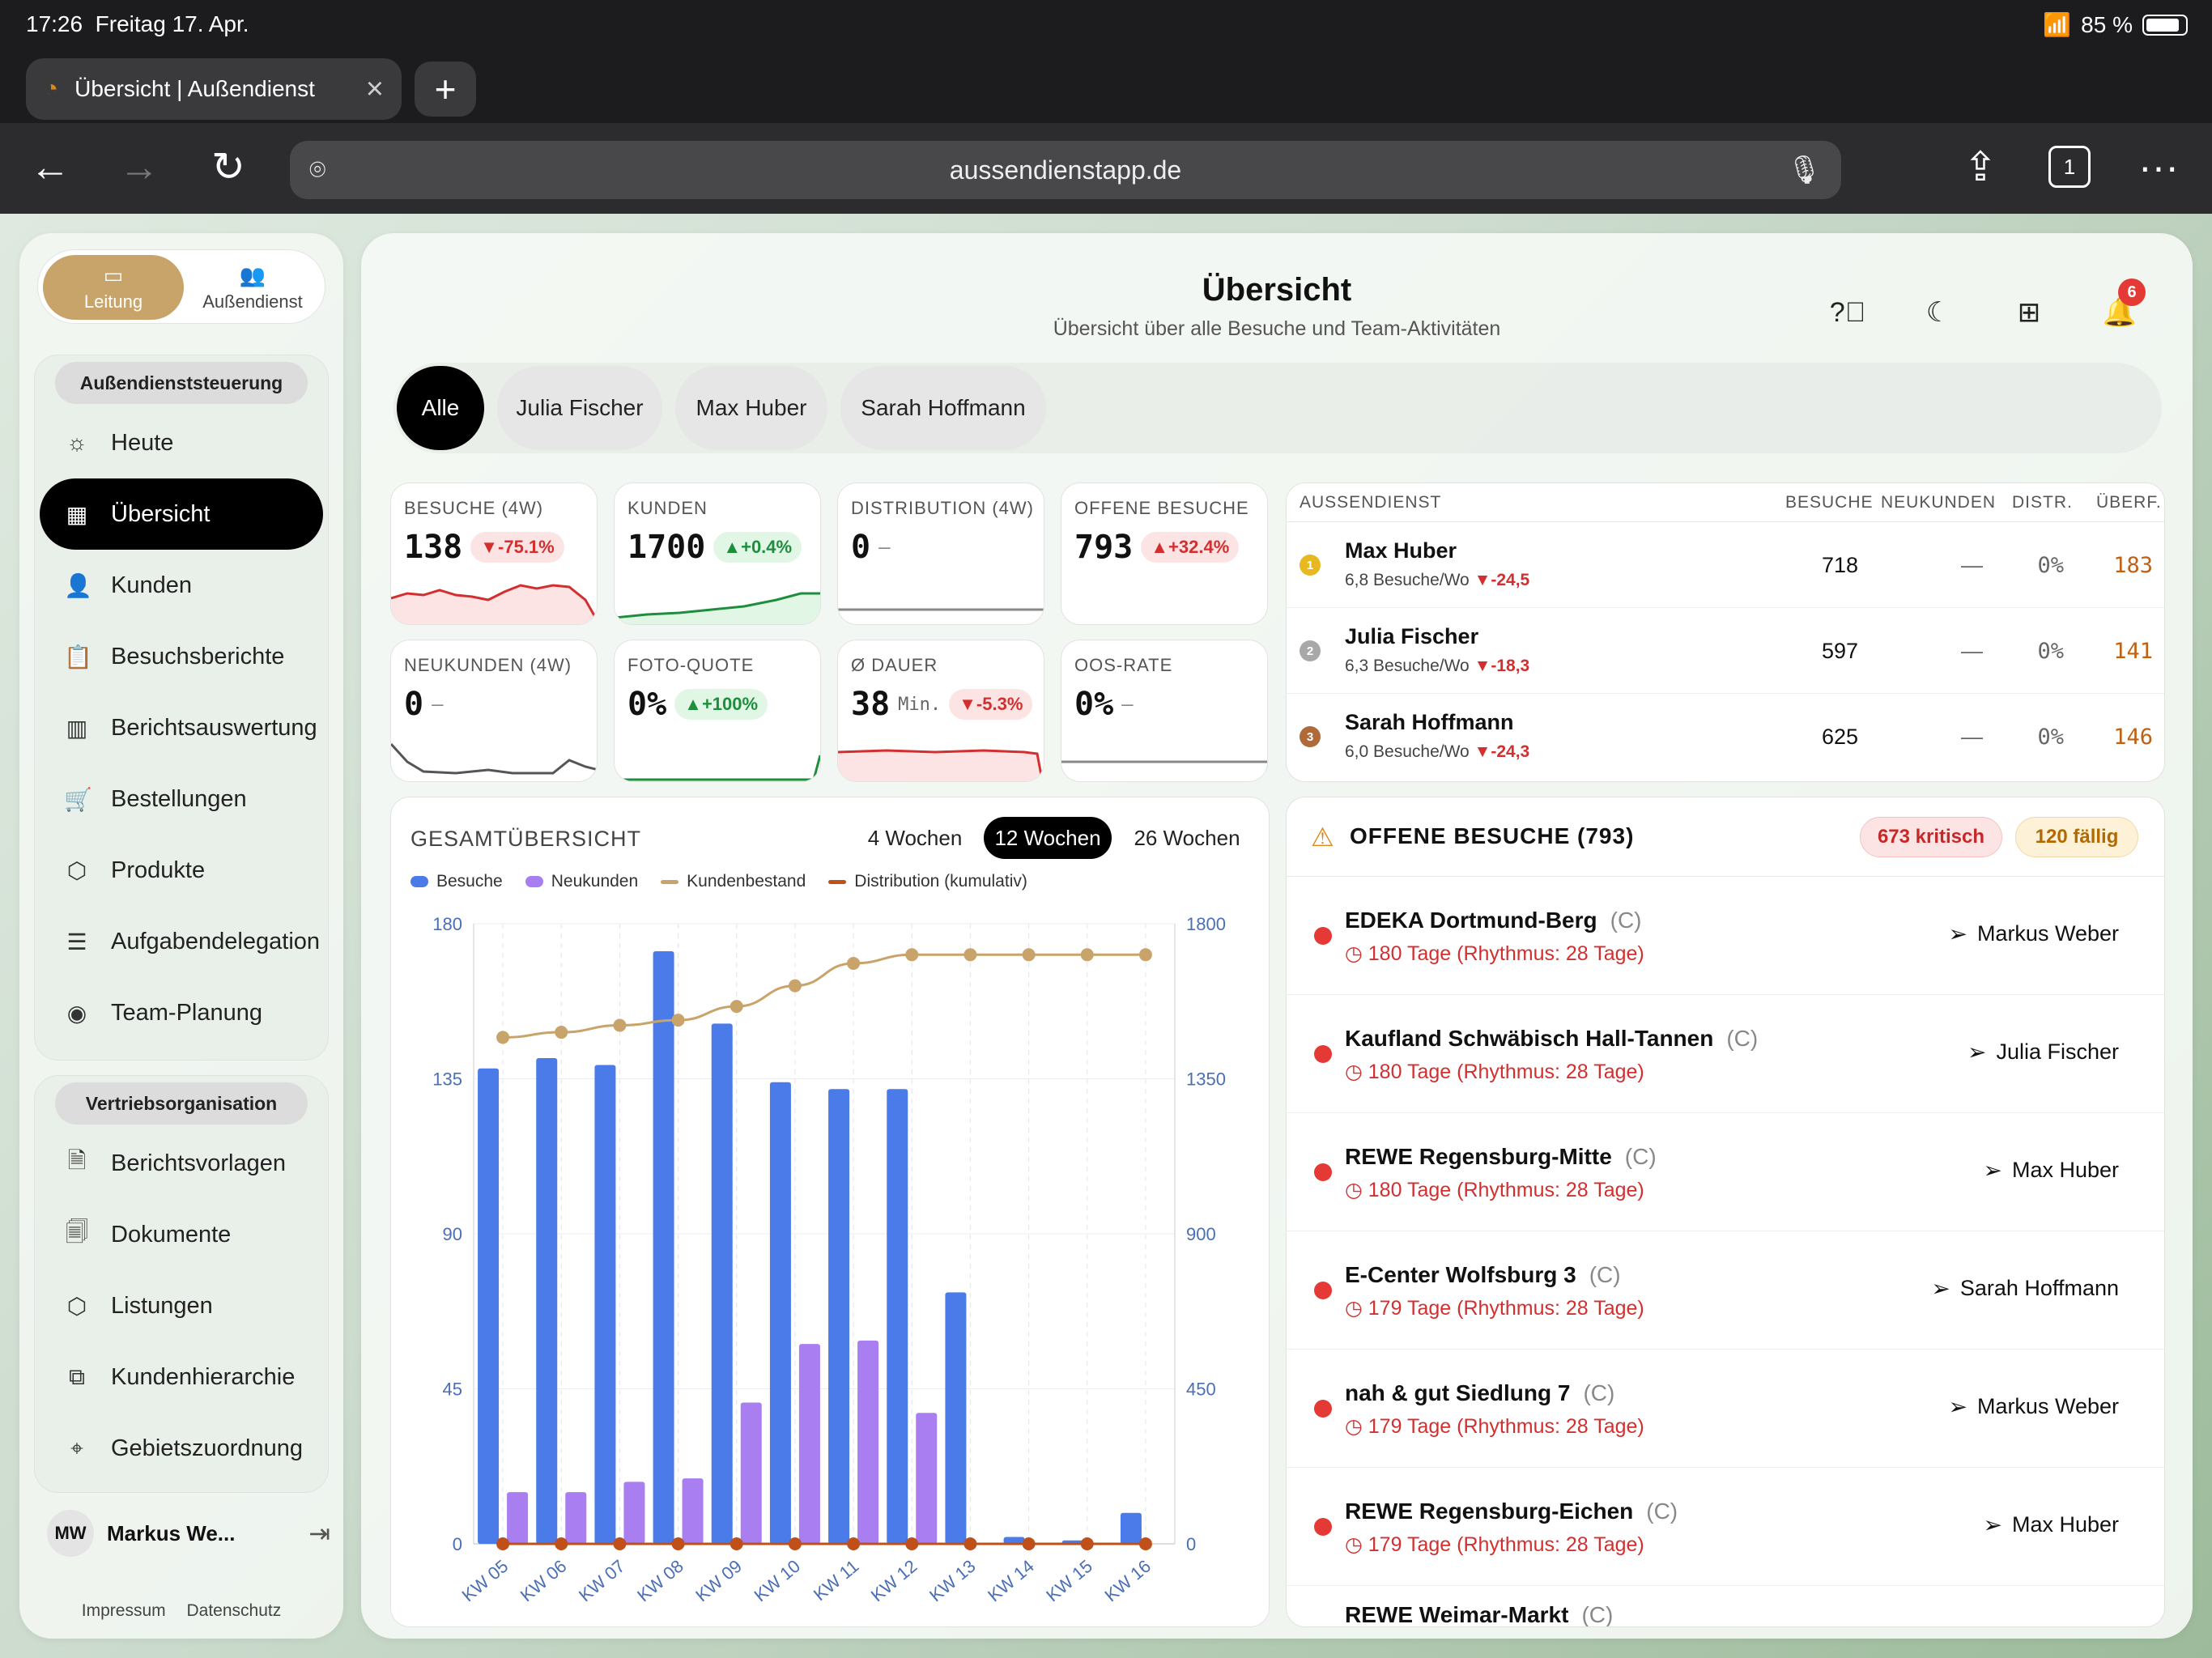 The width and height of the screenshot is (2212, 1658). I want to click on role-switch: ▭ Leitung 👥 Außendienst, so click(181, 286).